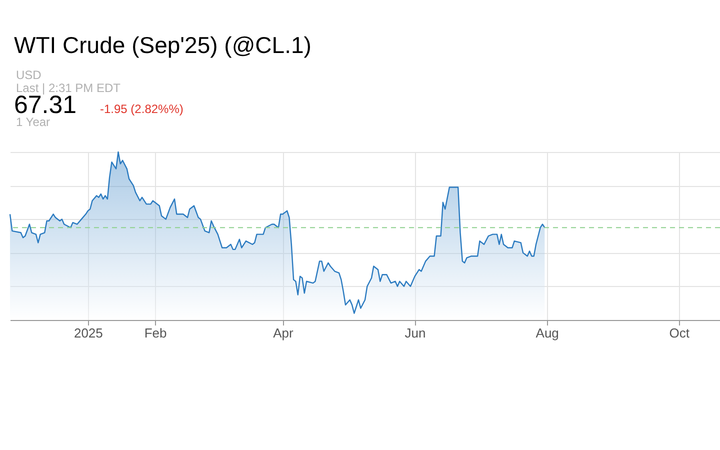 This screenshot has width=720, height=450. What do you see at coordinates (415, 333) in the screenshot?
I see `x-tick-label: Jun` at bounding box center [415, 333].